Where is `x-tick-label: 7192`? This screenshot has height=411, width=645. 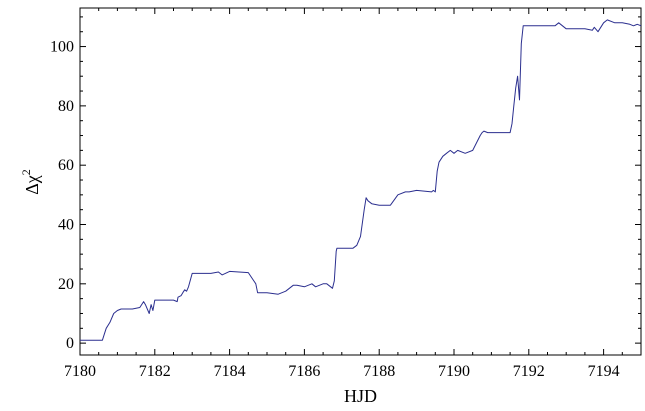
x-tick-label: 7192 is located at coordinates (529, 371).